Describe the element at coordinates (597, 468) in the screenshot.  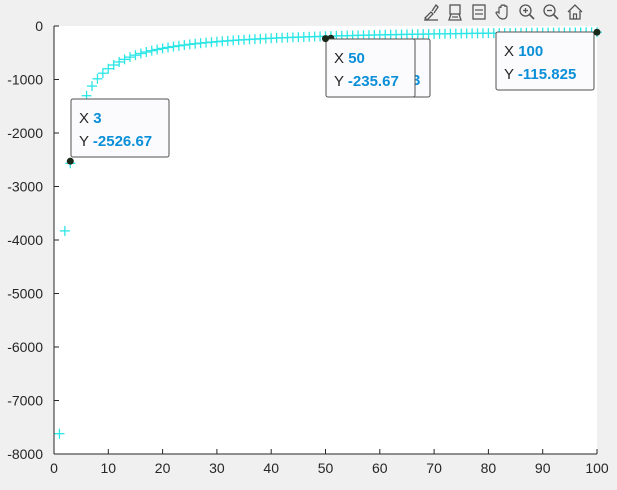
I see `x-tick-label: 100` at that location.